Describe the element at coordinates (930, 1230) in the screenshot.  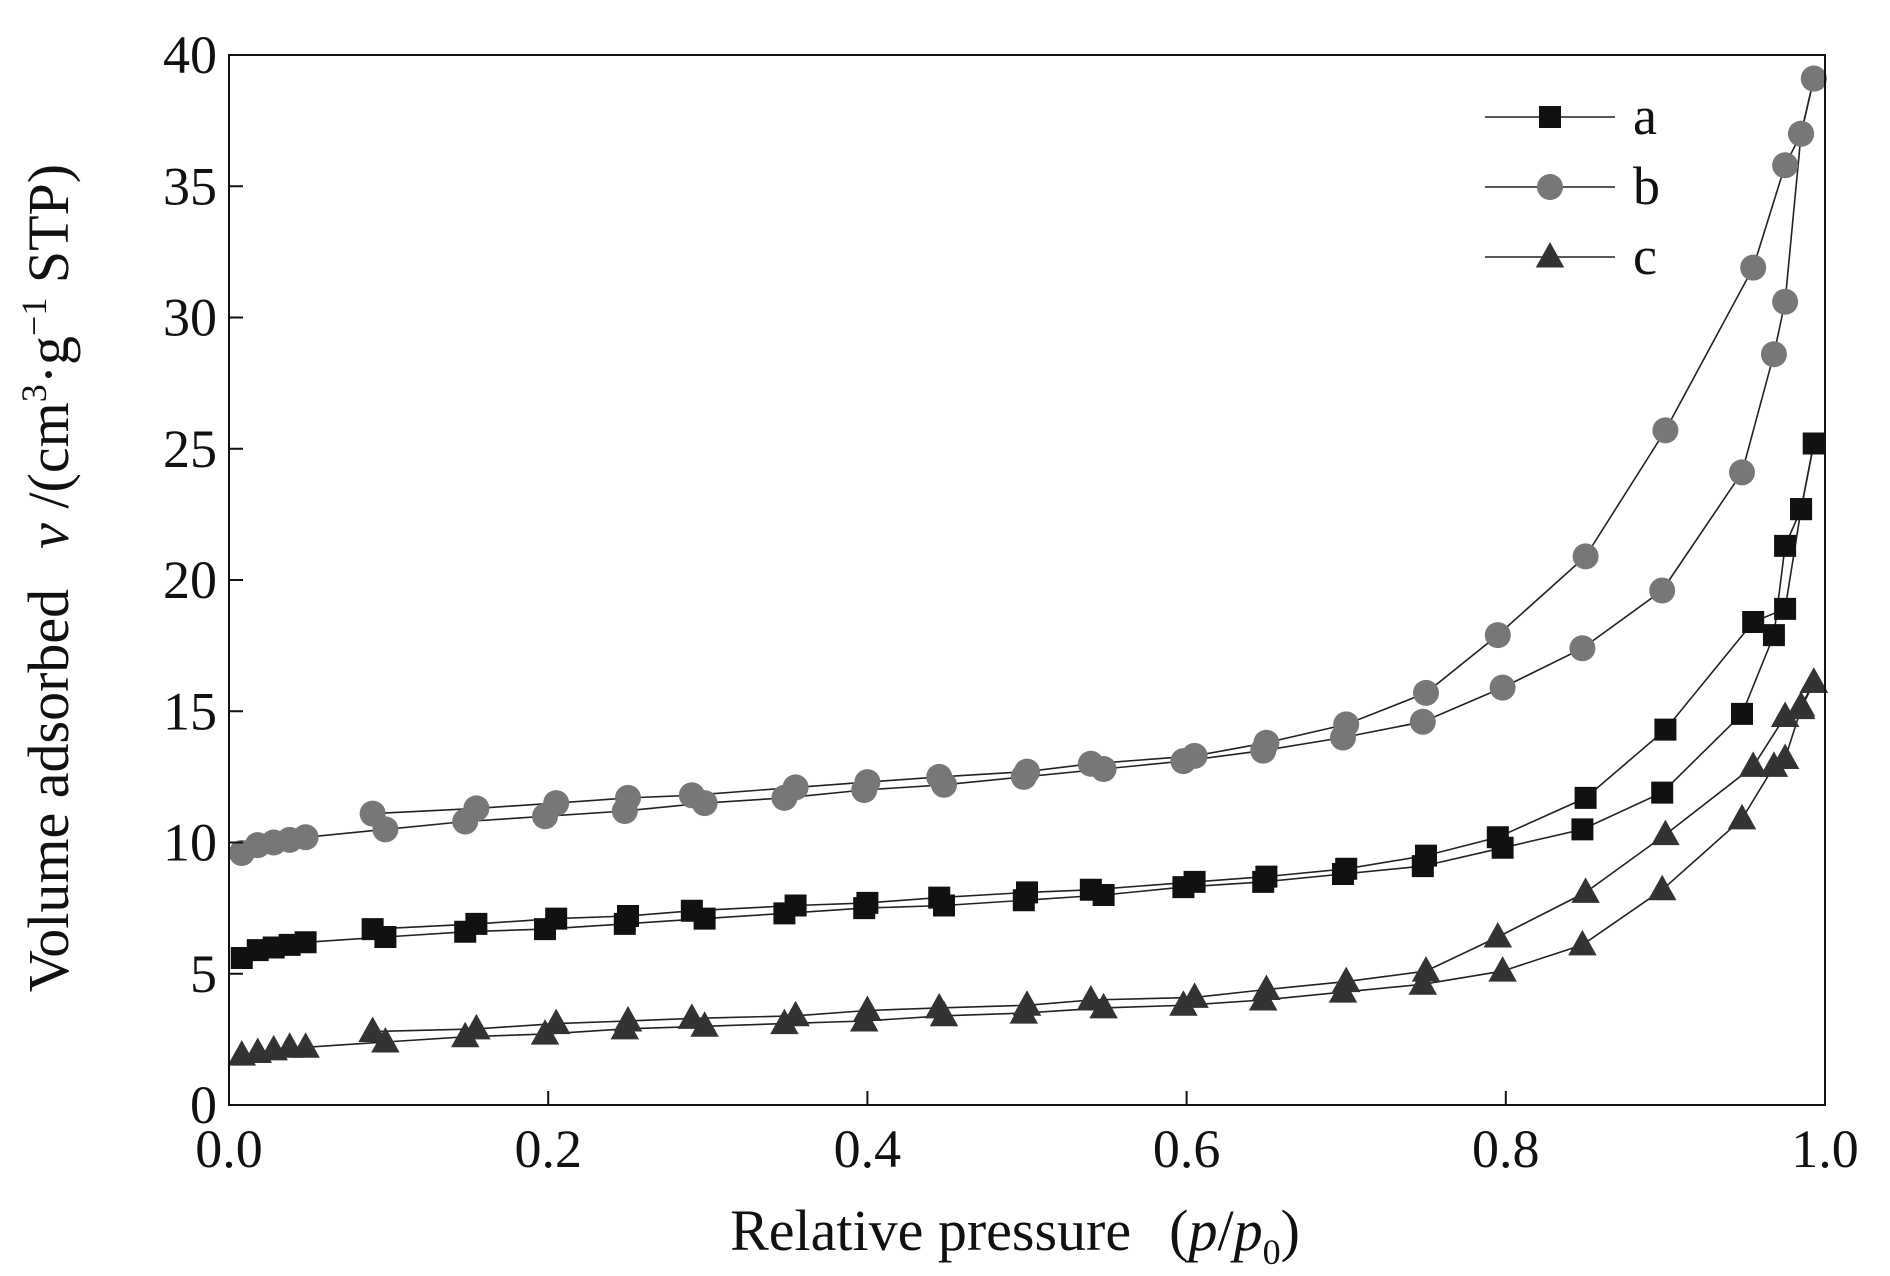
I see `x-axis-title-main: Relative pressure` at that location.